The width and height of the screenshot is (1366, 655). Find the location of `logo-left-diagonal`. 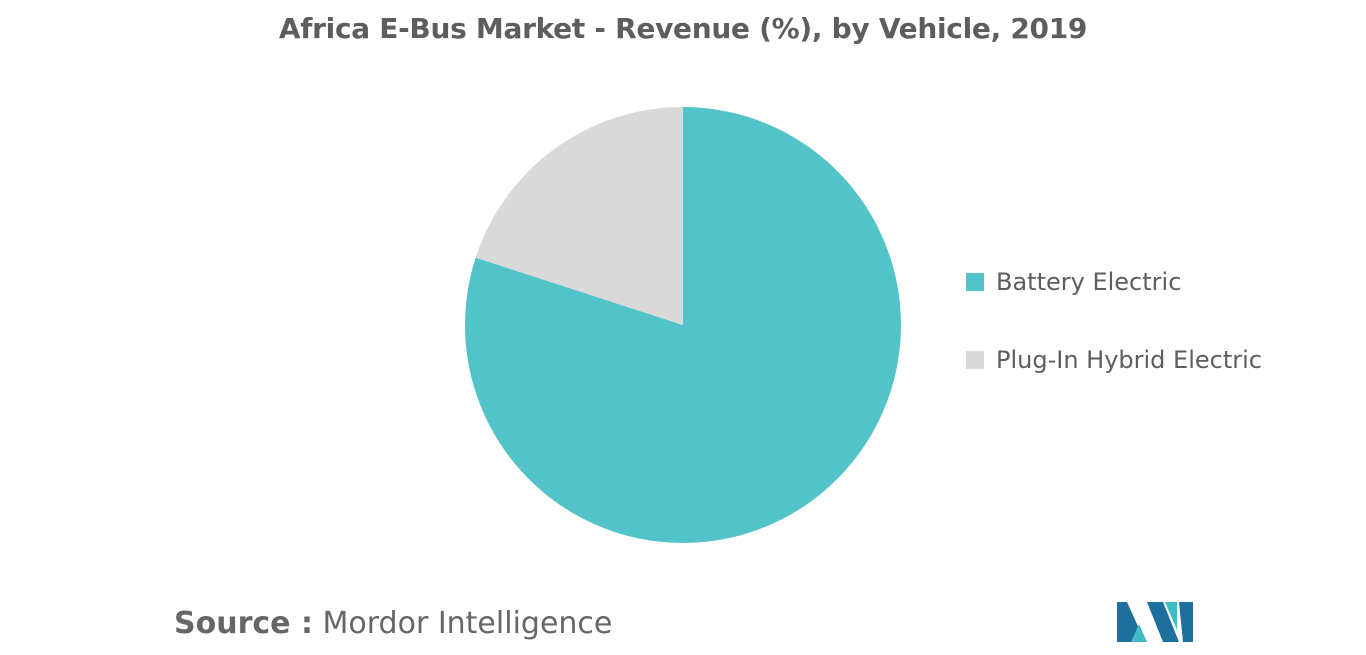

logo-left-diagonal is located at coordinates (1139, 633).